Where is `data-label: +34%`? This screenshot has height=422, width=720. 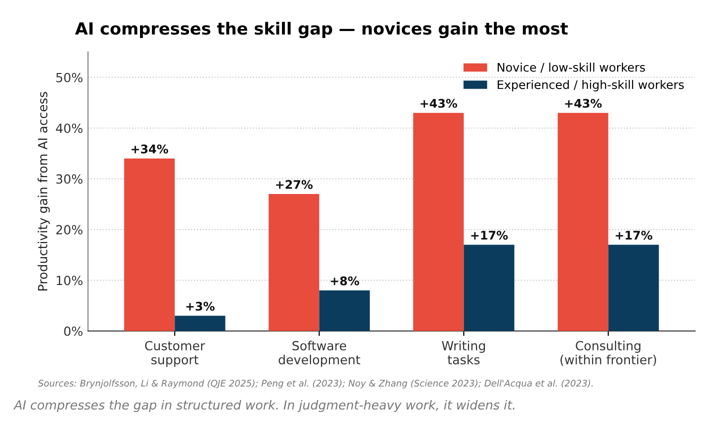
data-label: +34% is located at coordinates (150, 149).